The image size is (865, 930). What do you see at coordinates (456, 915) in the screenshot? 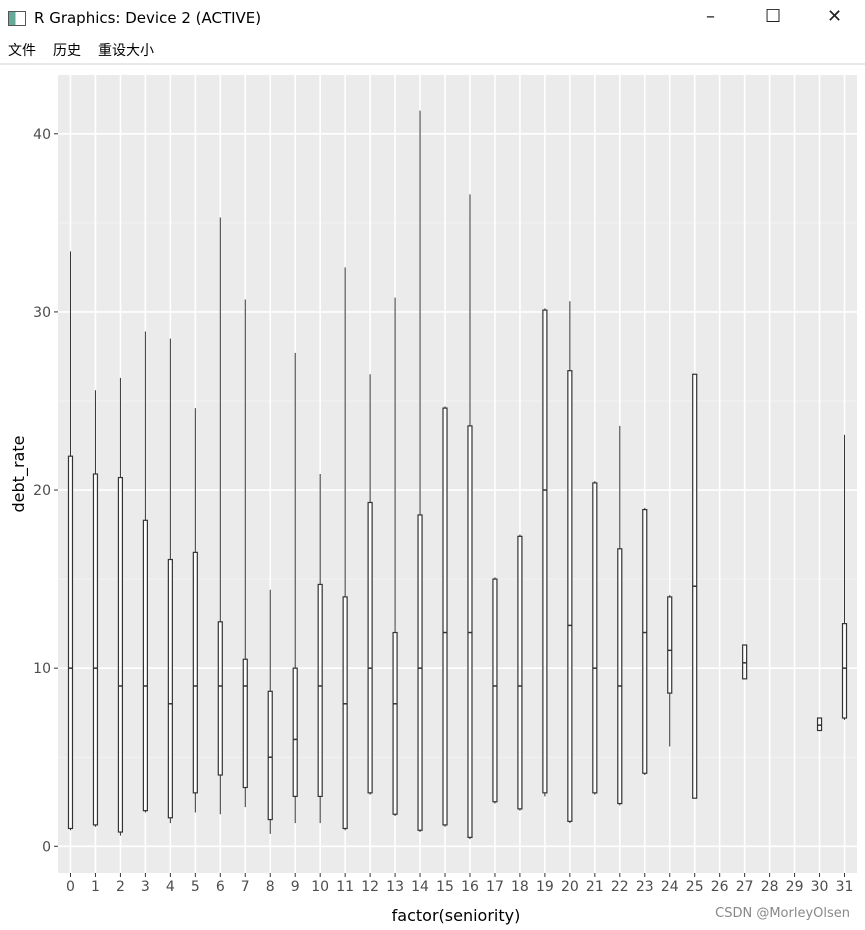
I see `x-axis-title: factor(seniority)` at bounding box center [456, 915].